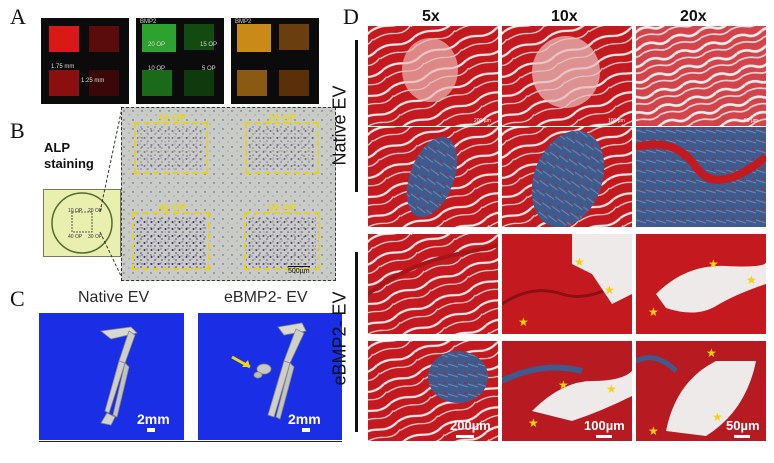  Describe the element at coordinates (567, 284) in the screenshot. I see `ebmp2-10x-tile: ★ ★ ★` at that location.